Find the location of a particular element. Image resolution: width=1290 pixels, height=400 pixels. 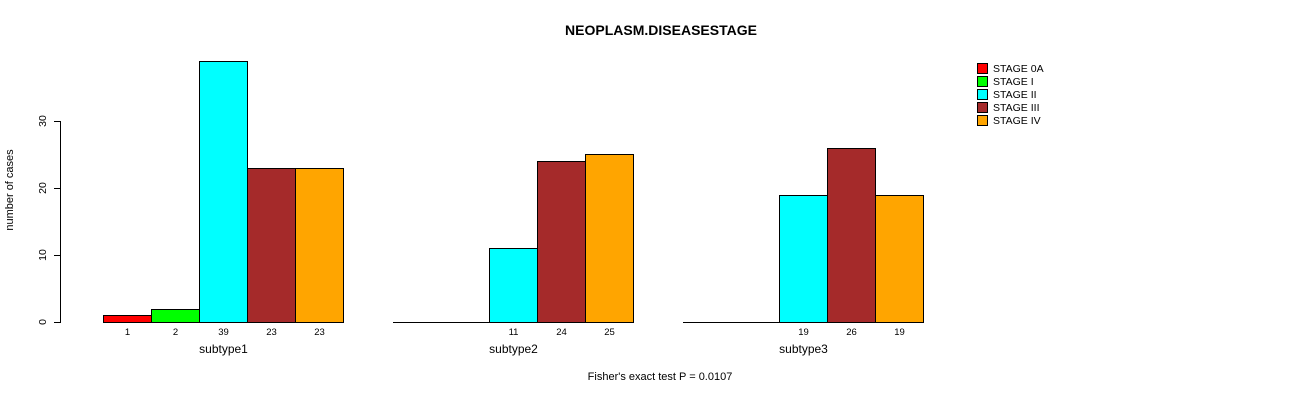

y-tick-label: 20 is located at coordinates (43, 188).